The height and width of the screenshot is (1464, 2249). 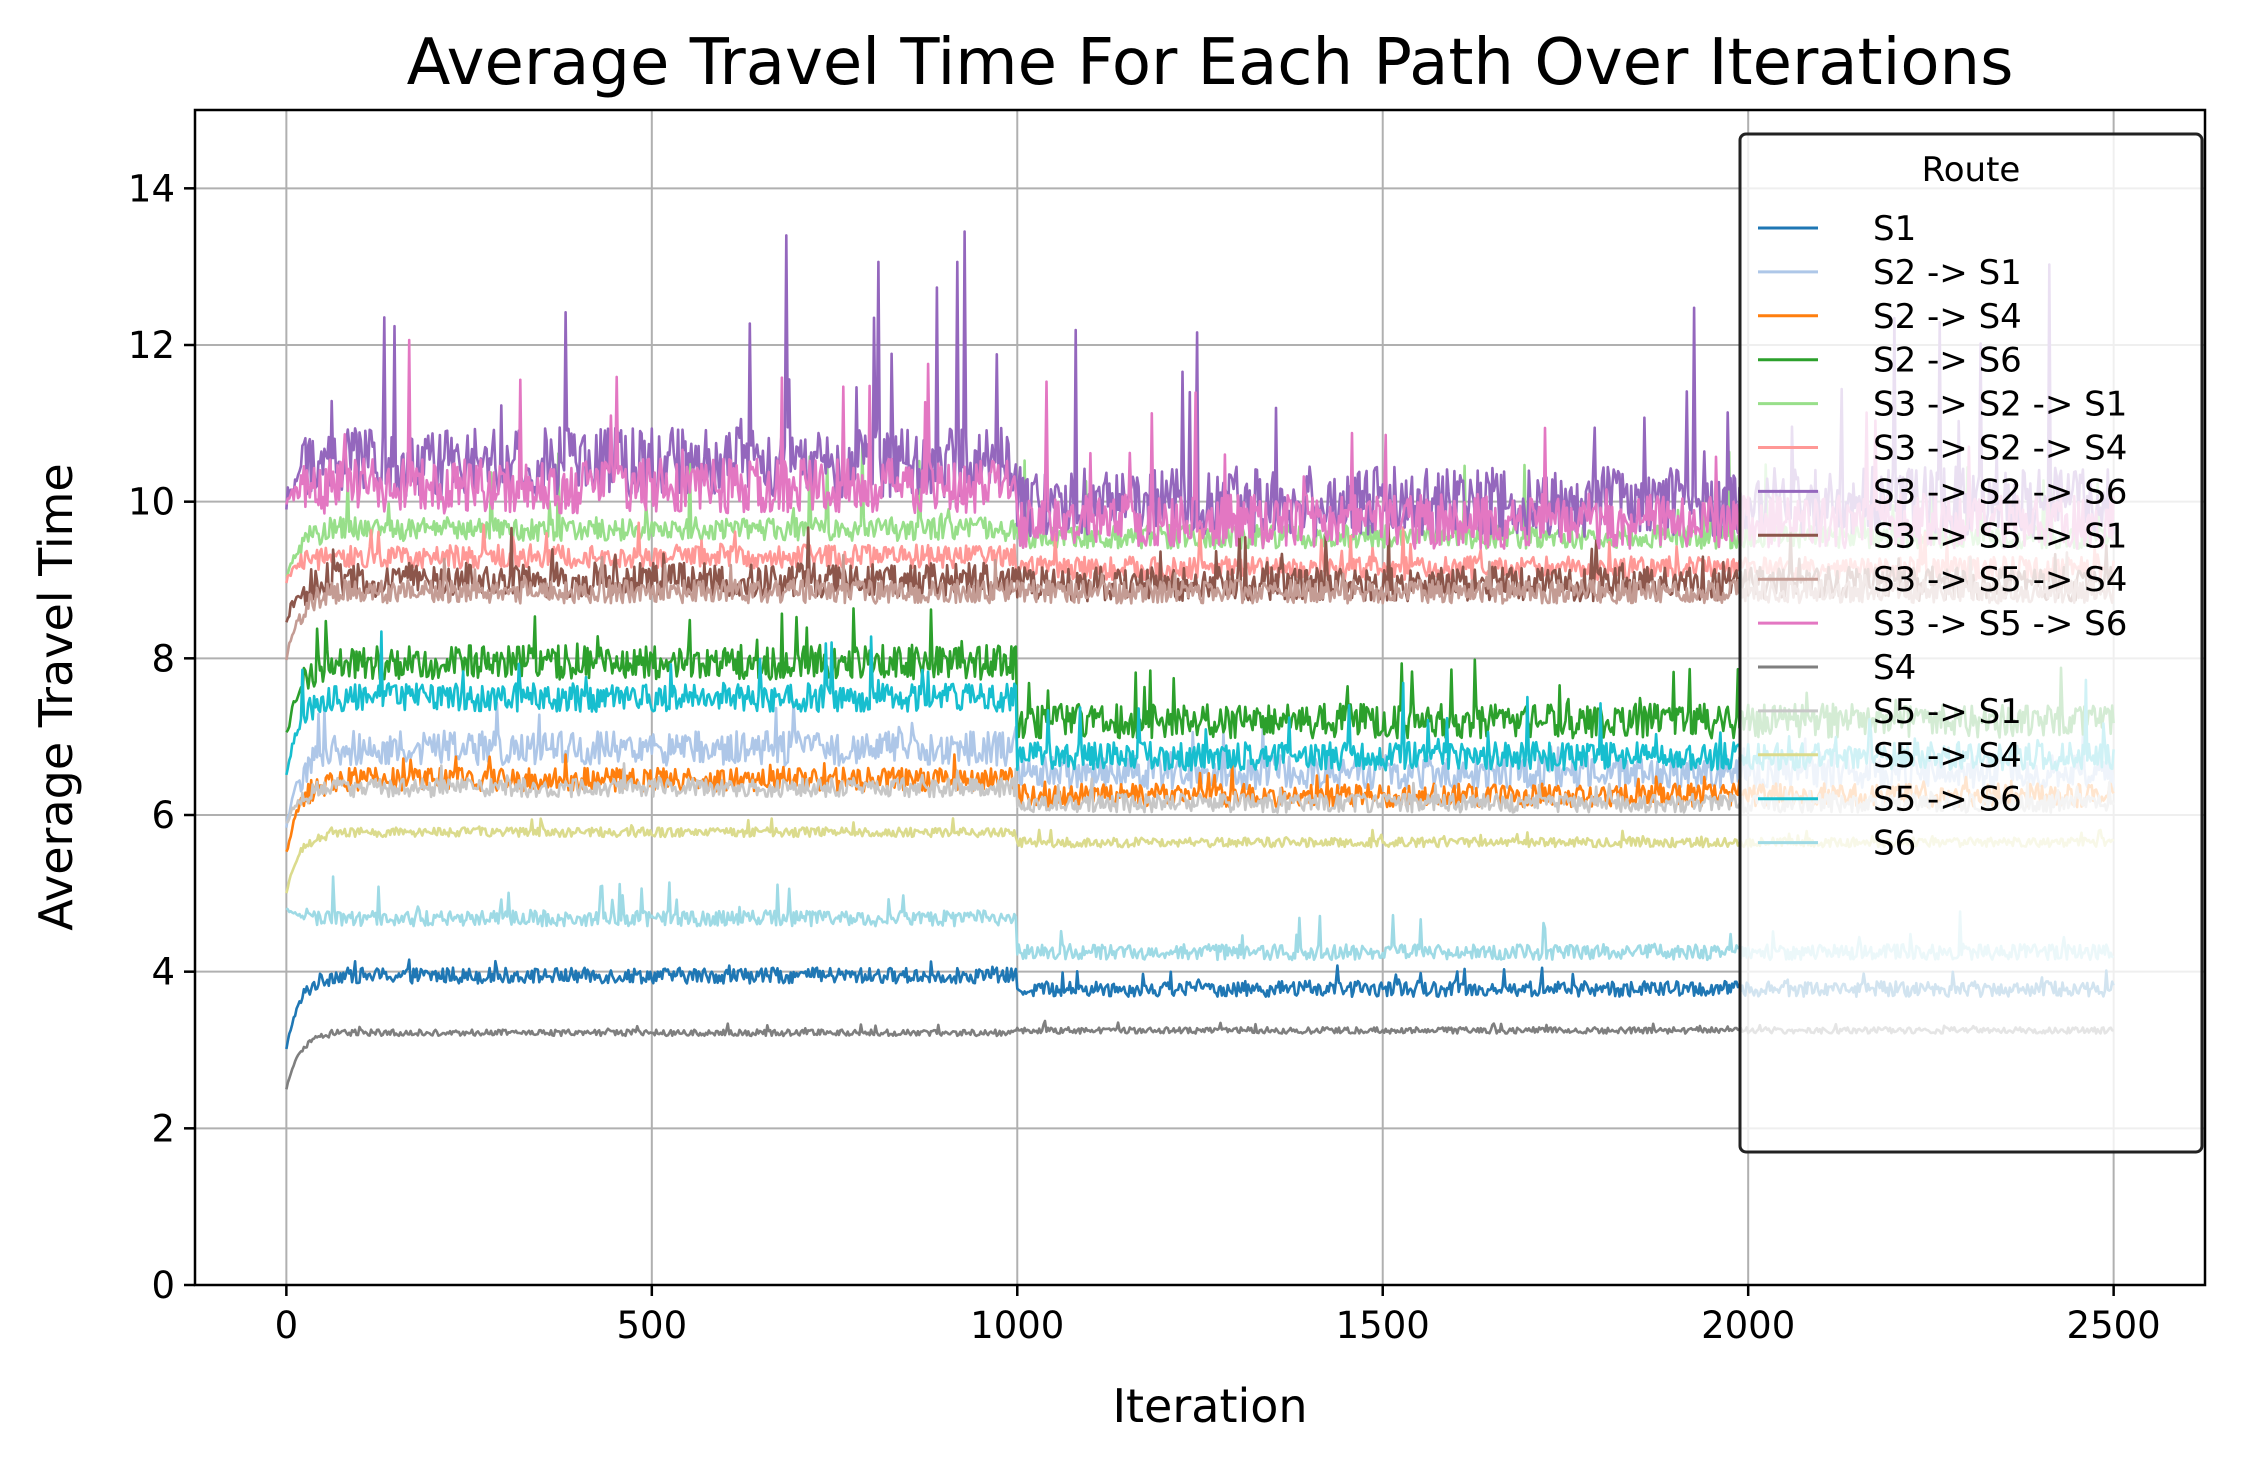 I want to click on legend-label: S3 -> S2 -> S1, so click(x=2000, y=405).